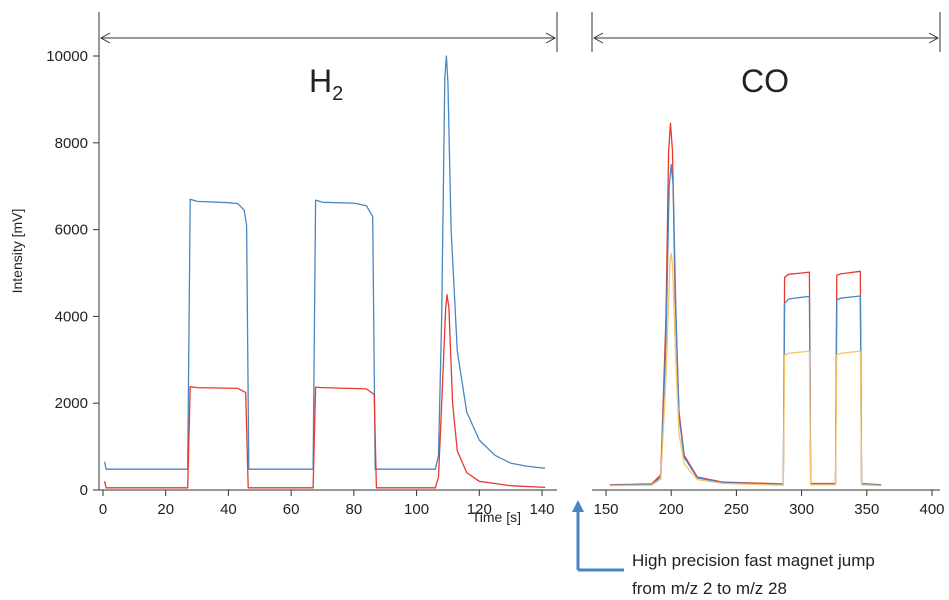 This screenshot has height=600, width=949. I want to click on y-tick-label: 2000, so click(71, 403).